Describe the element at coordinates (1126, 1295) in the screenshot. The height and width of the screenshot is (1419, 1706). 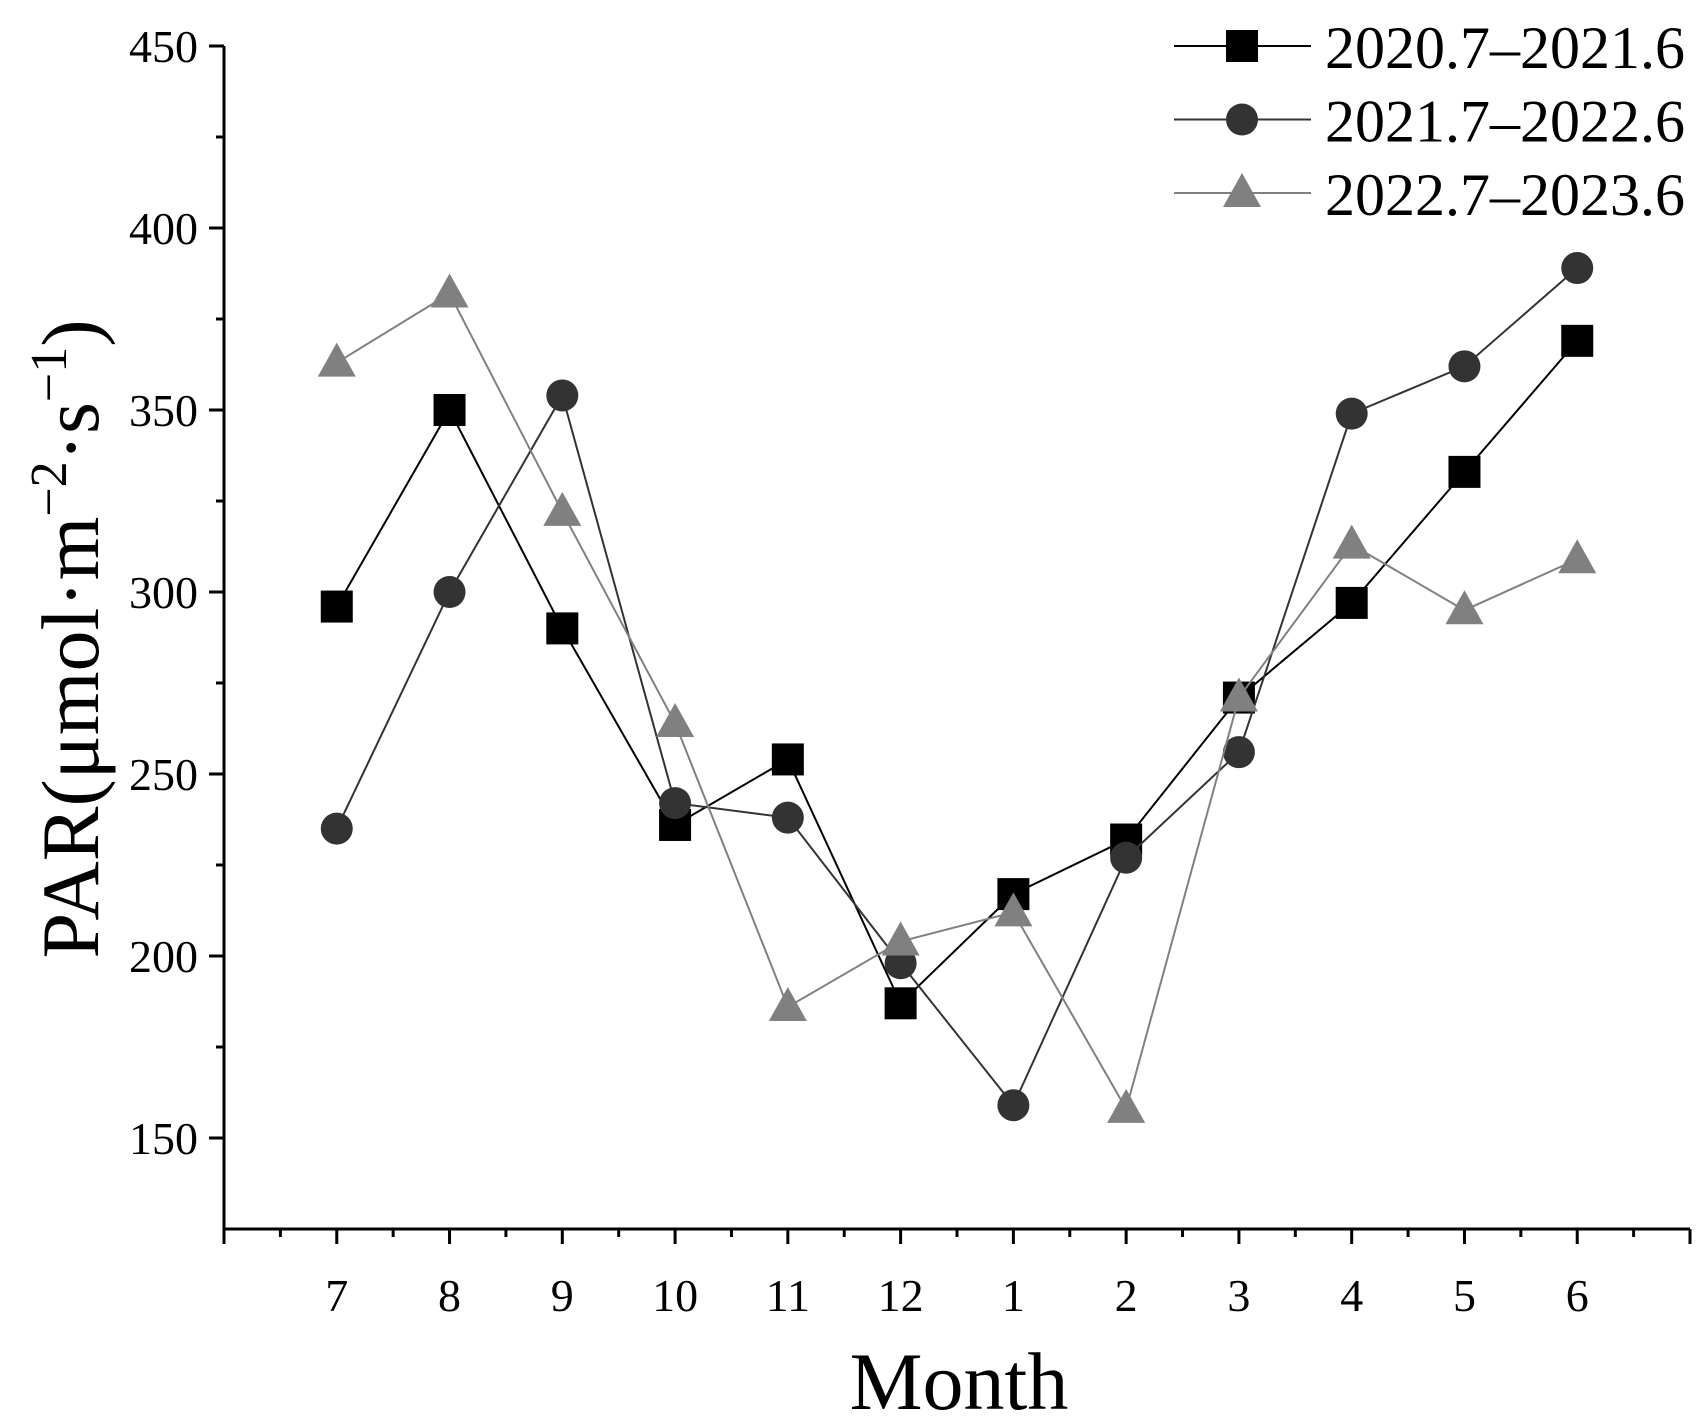
I see `x-tick-label: 2` at that location.